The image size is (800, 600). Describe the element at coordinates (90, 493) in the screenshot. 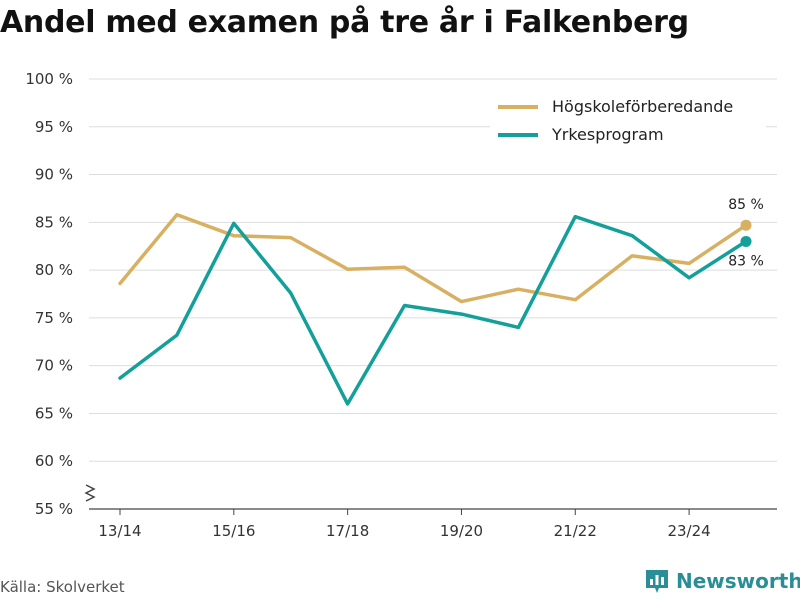

I see `axis-break-icon` at that location.